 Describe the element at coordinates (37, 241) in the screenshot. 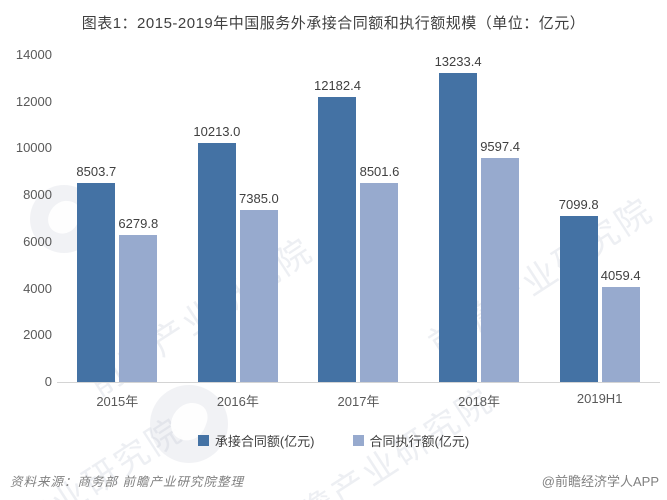

I see `y-tick-label: 6000` at that location.